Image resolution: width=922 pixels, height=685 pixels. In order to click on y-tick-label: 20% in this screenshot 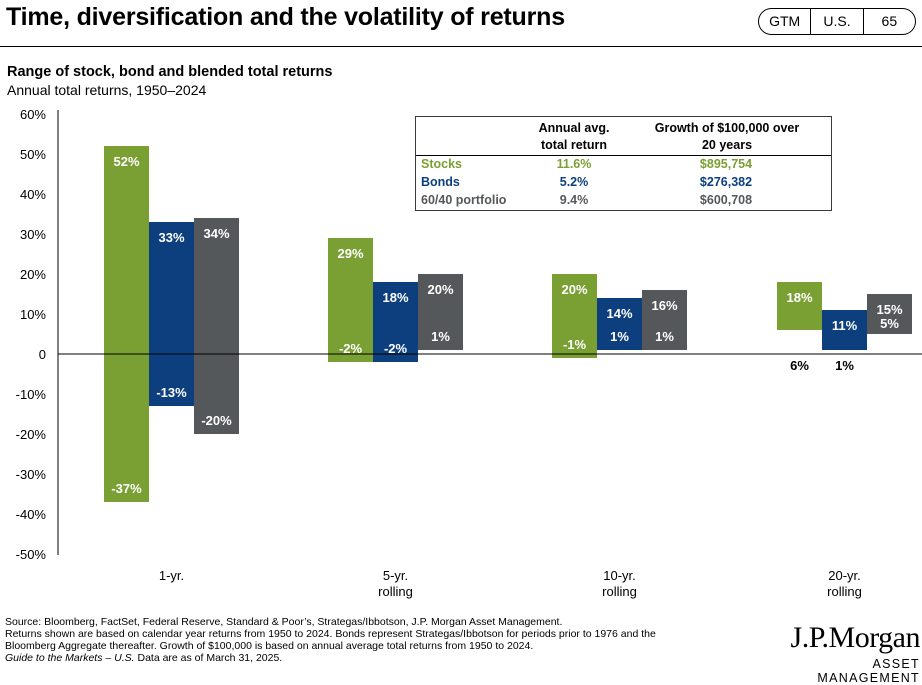, I will do `click(33, 274)`.